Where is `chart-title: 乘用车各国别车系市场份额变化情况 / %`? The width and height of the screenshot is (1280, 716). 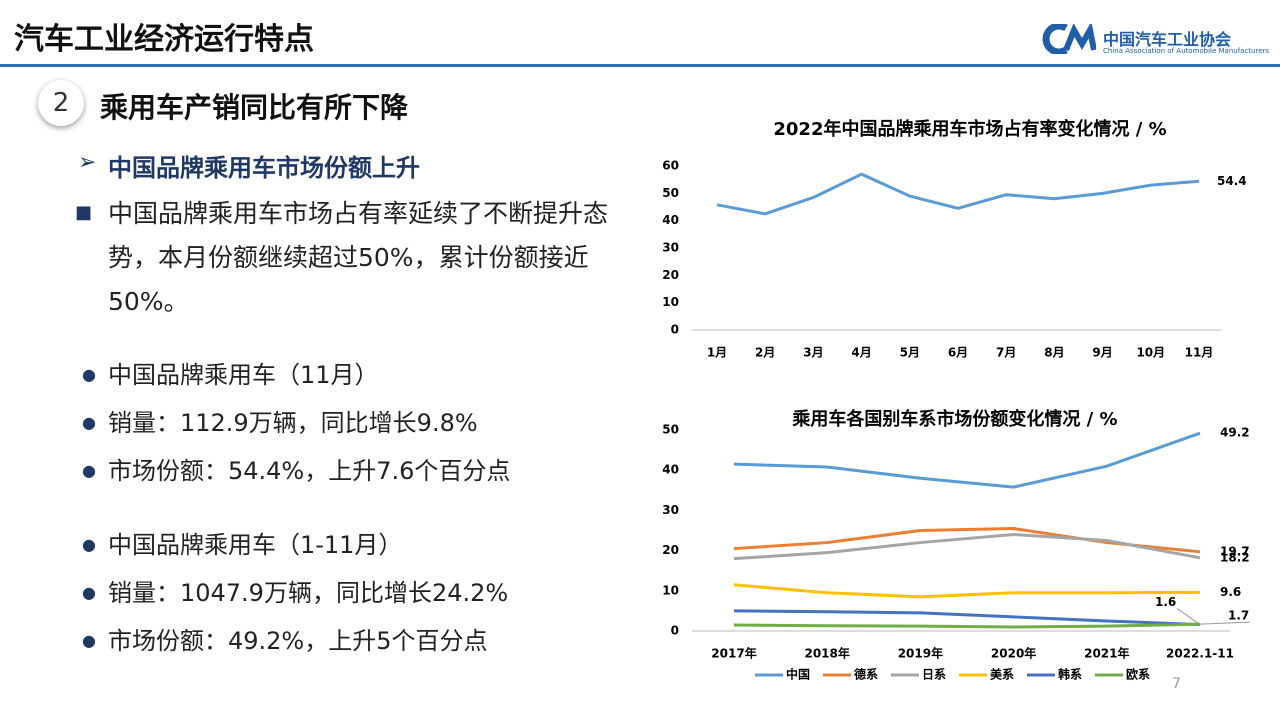 chart-title: 乘用车各国别车系市场份额变化情况 / % is located at coordinates (954, 419).